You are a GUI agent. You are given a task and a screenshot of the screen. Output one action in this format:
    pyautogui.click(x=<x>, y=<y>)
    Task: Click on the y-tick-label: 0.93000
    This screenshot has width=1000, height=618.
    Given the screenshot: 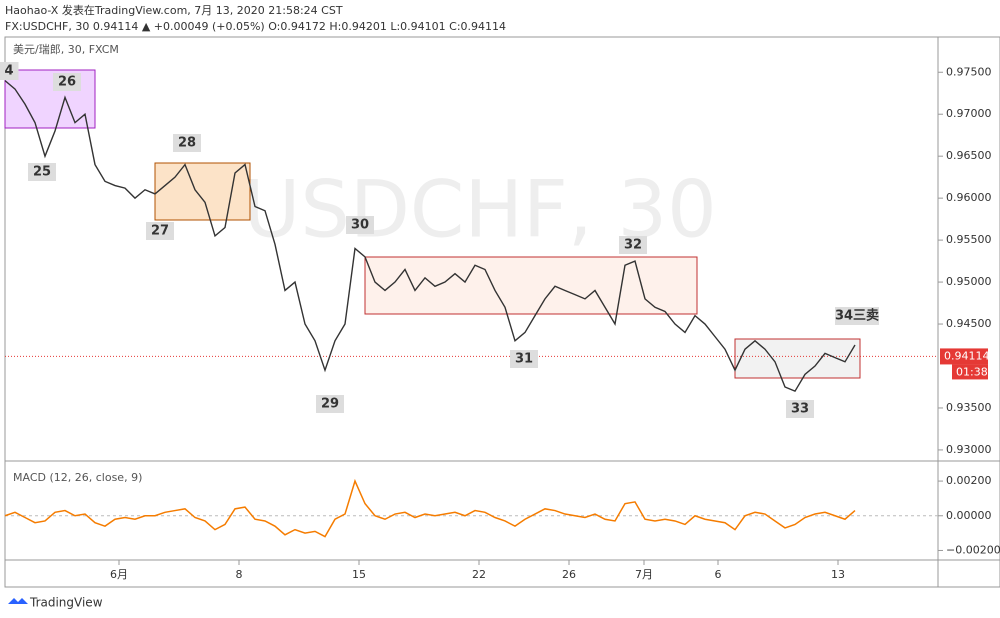 What is the action you would take?
    pyautogui.click(x=969, y=449)
    